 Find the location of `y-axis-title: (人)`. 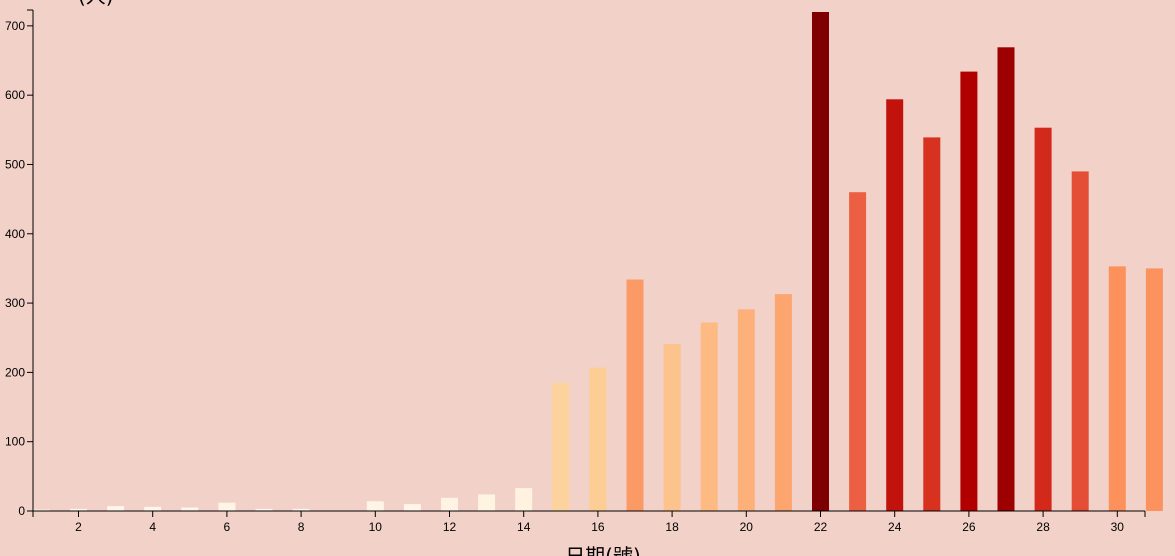

y-axis-title: (人) is located at coordinates (96, 4).